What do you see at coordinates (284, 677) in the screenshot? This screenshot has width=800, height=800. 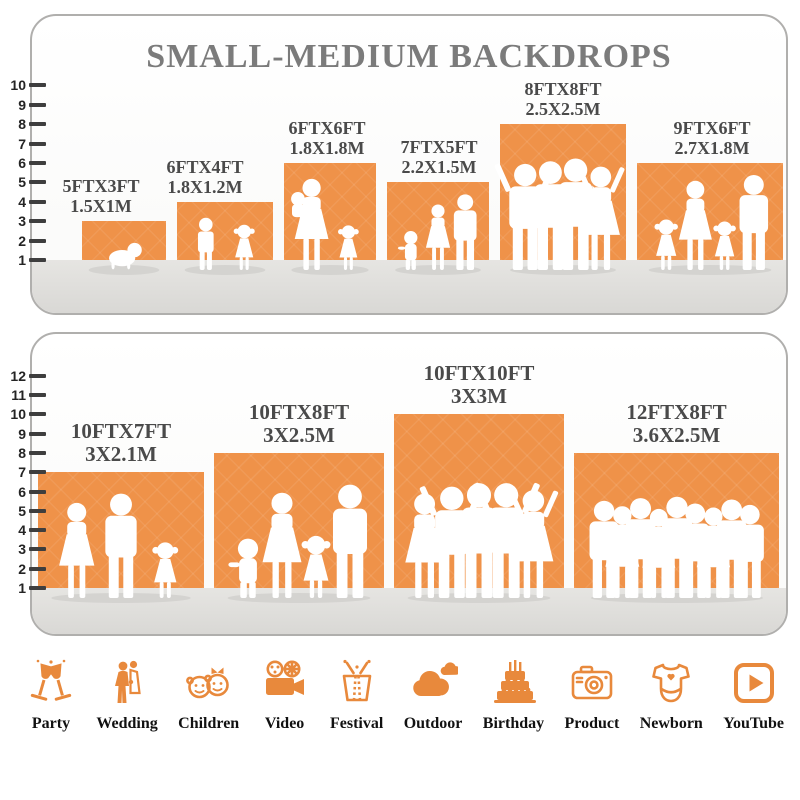 I see `video-icon` at bounding box center [284, 677].